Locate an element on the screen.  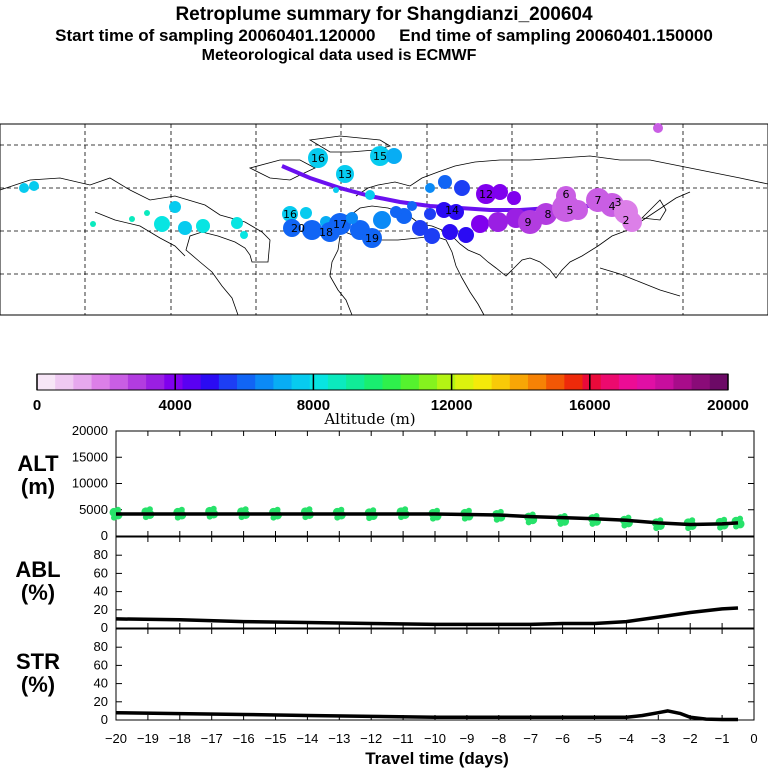
y-tick-label: 15000 is located at coordinates (90, 456).